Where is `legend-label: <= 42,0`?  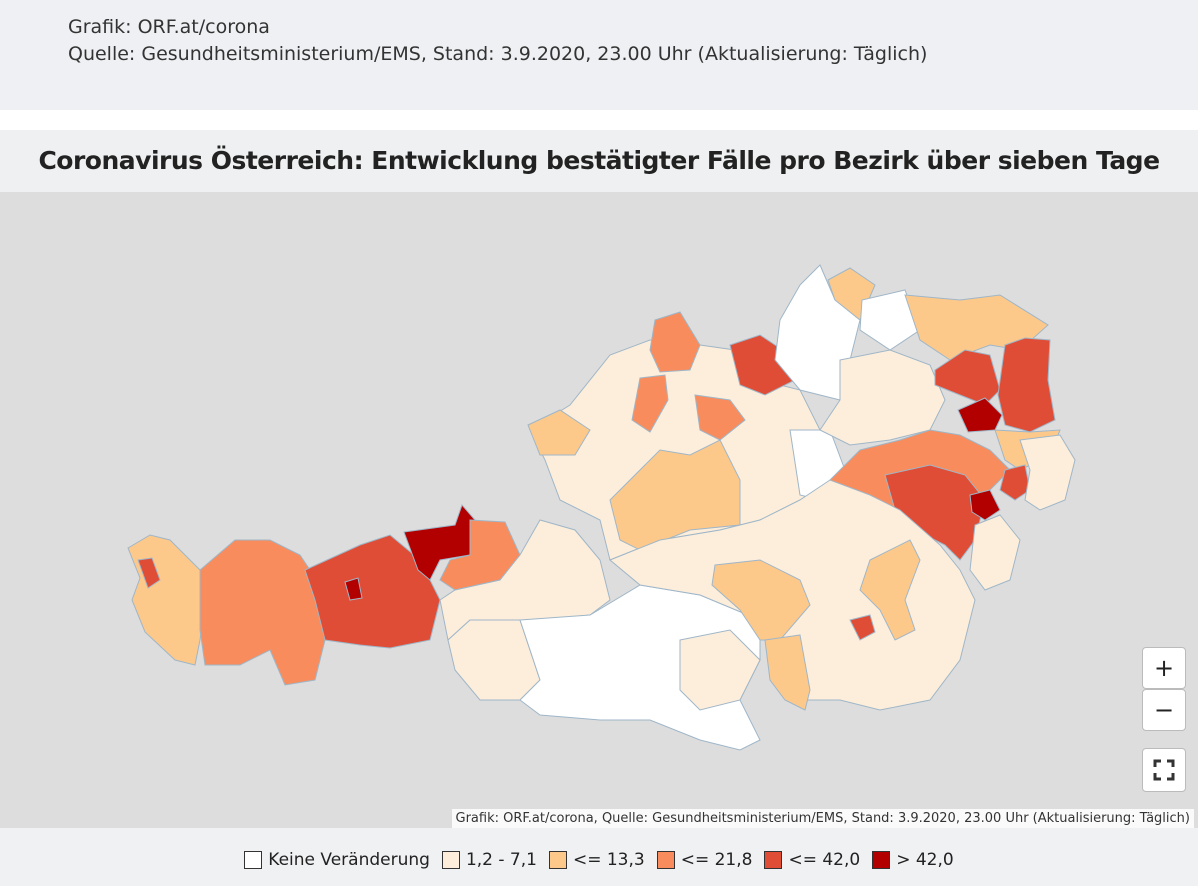
legend-label: <= 42,0 is located at coordinates (824, 860).